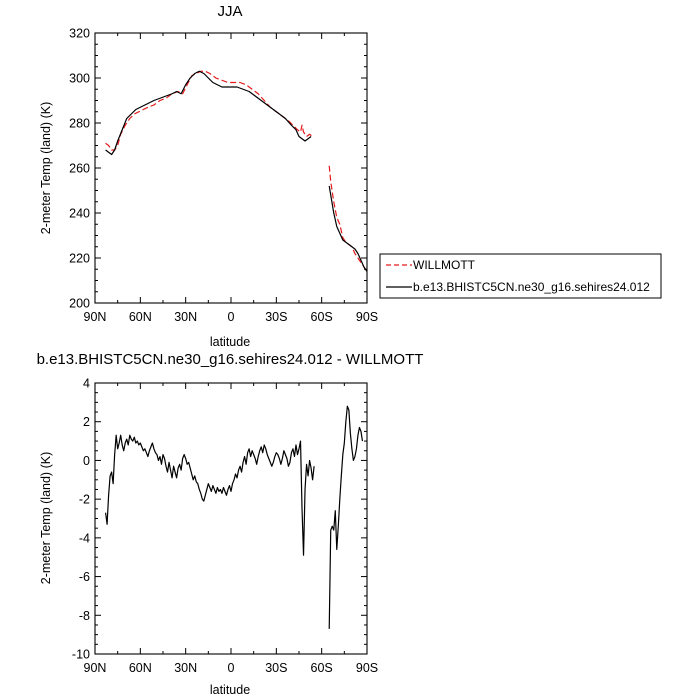 This screenshot has height=700, width=700. What do you see at coordinates (79, 124) in the screenshot?
I see `top-y-tick-label: 280` at bounding box center [79, 124].